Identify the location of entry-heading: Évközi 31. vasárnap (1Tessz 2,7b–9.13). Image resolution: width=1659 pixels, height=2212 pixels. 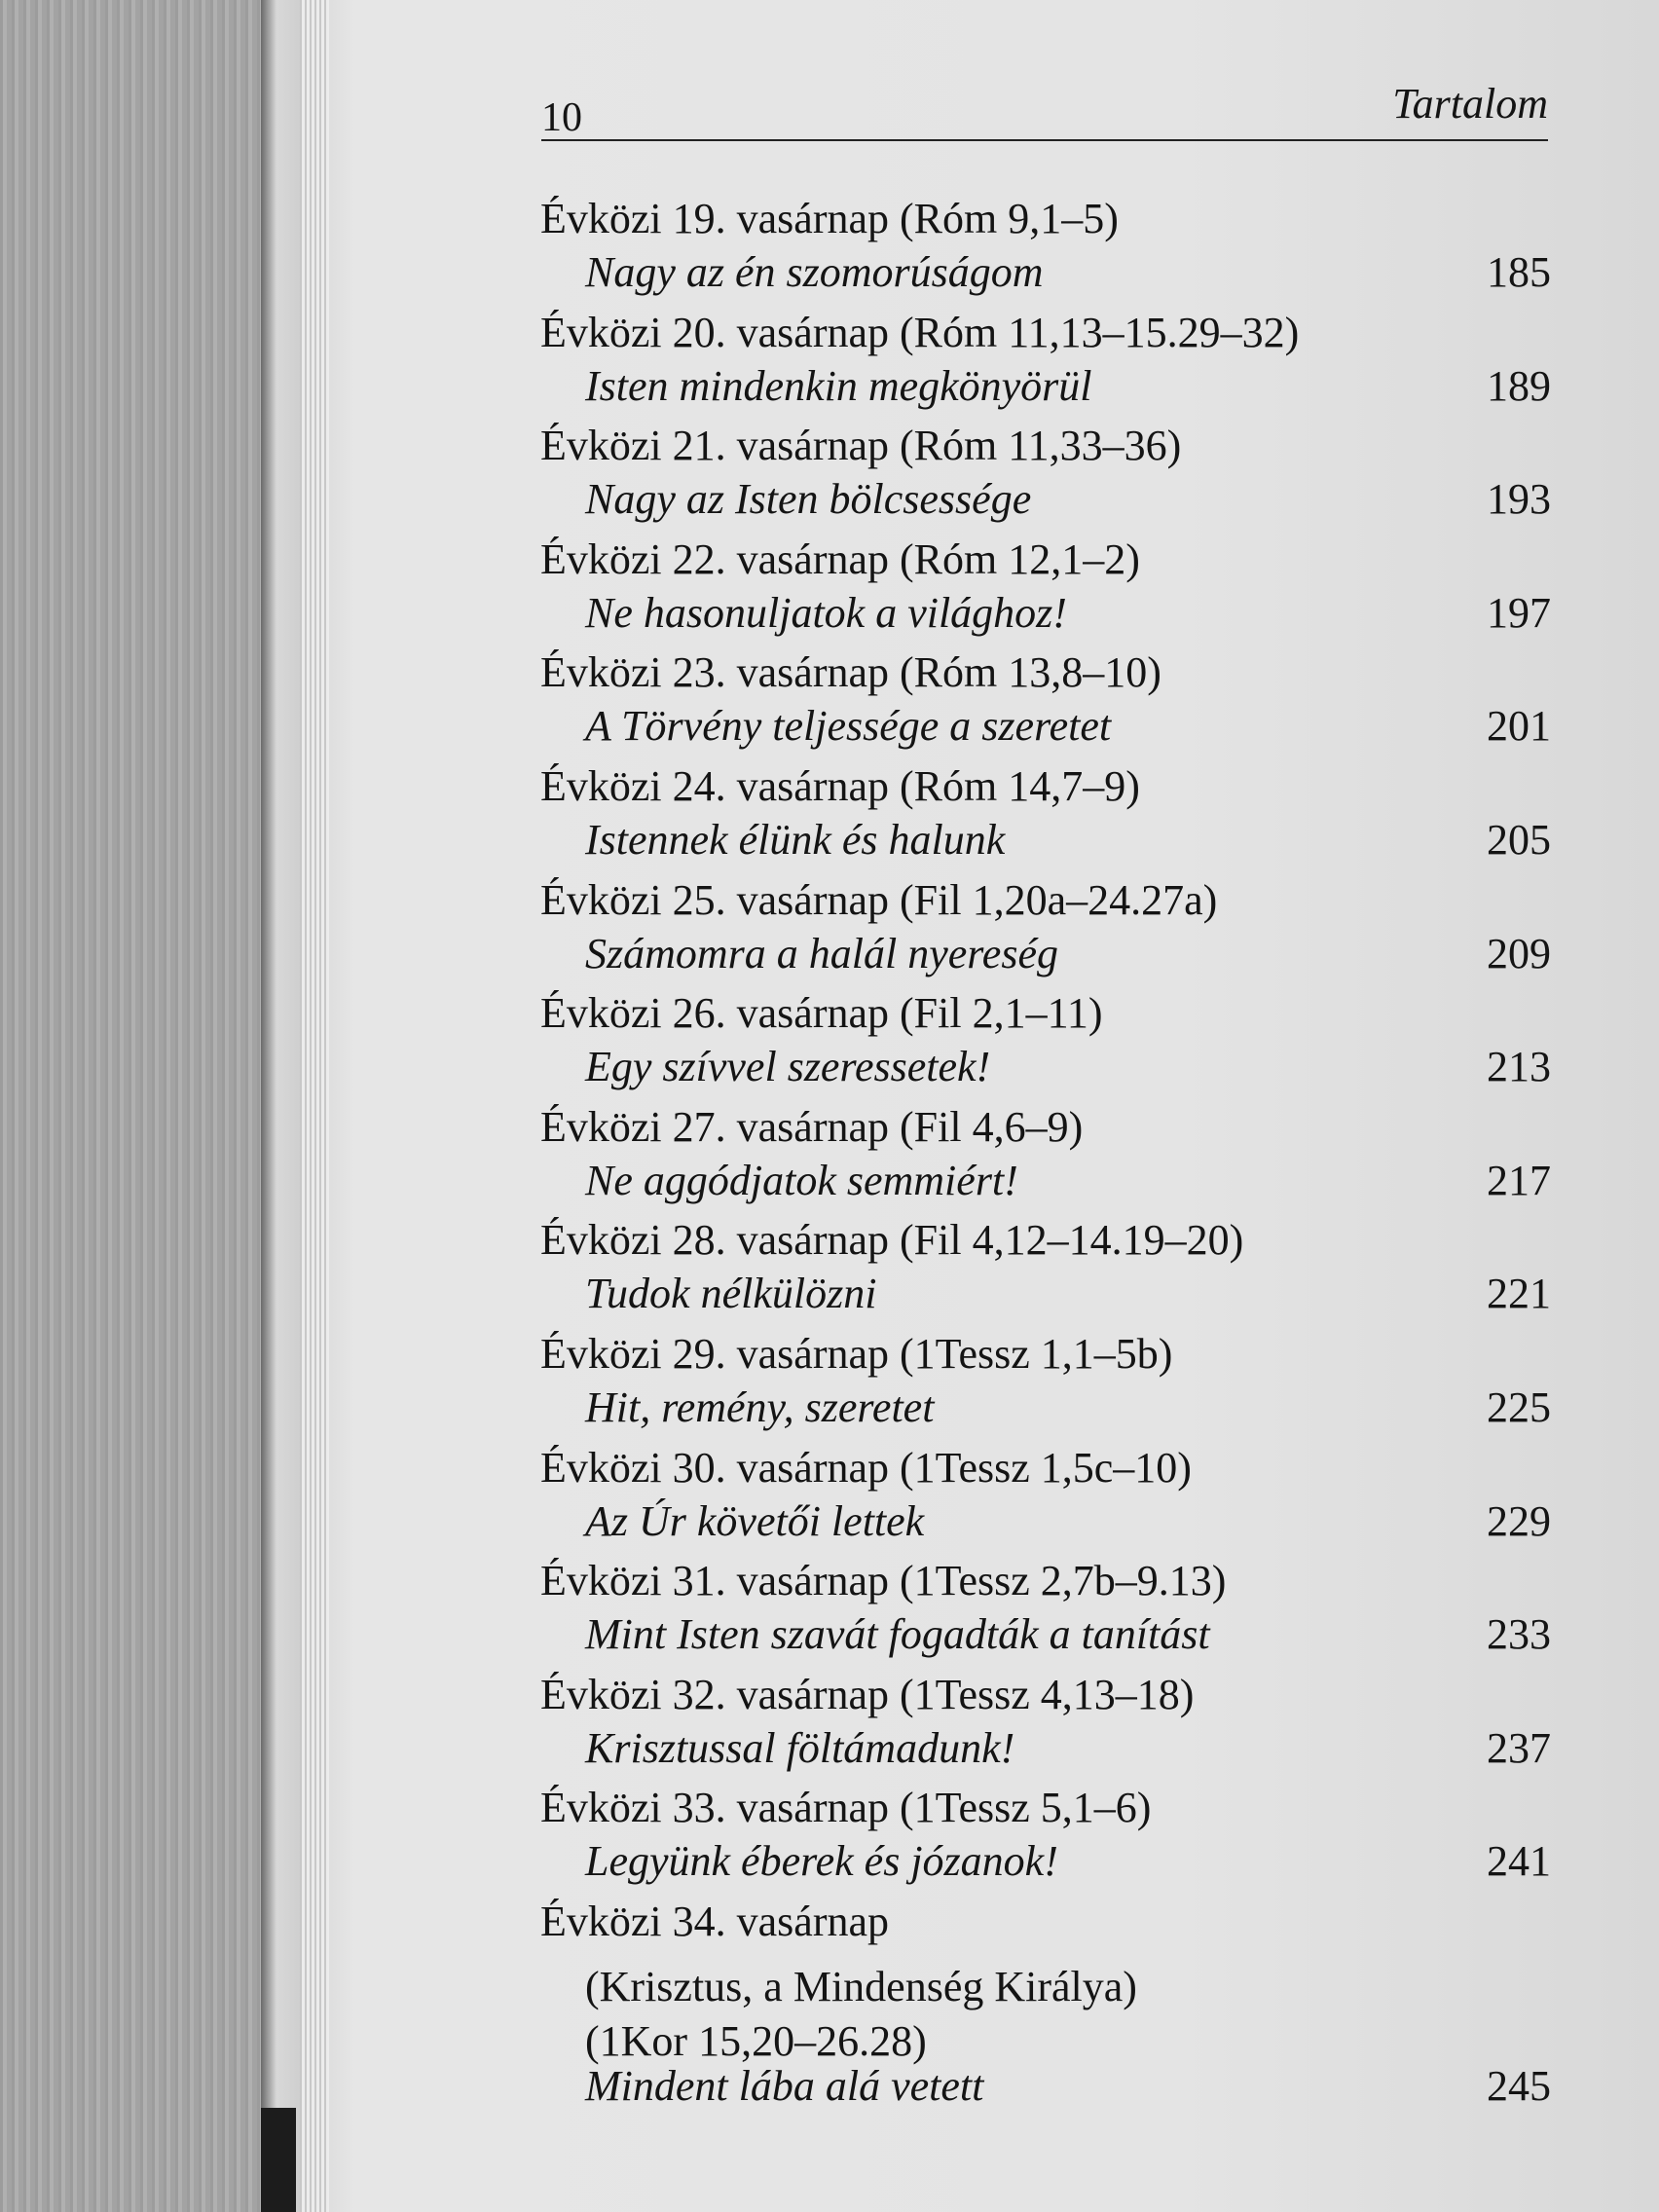
(883, 1581).